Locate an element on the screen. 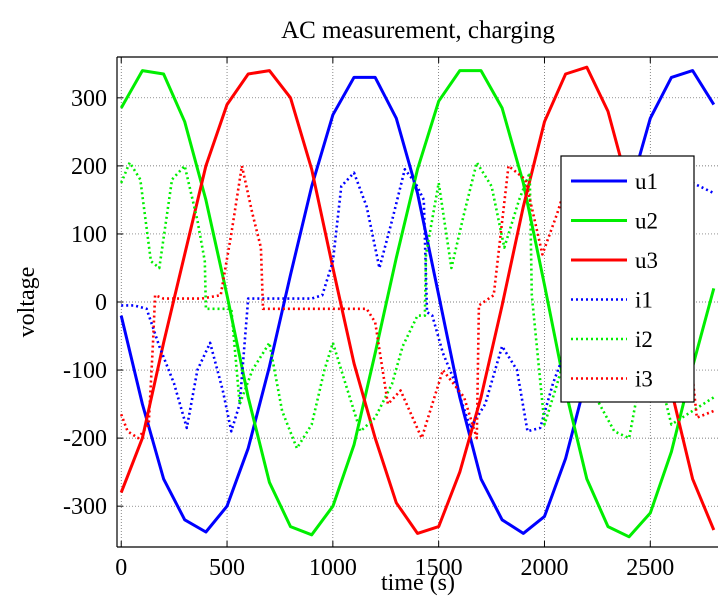  legend-box is located at coordinates (627, 279).